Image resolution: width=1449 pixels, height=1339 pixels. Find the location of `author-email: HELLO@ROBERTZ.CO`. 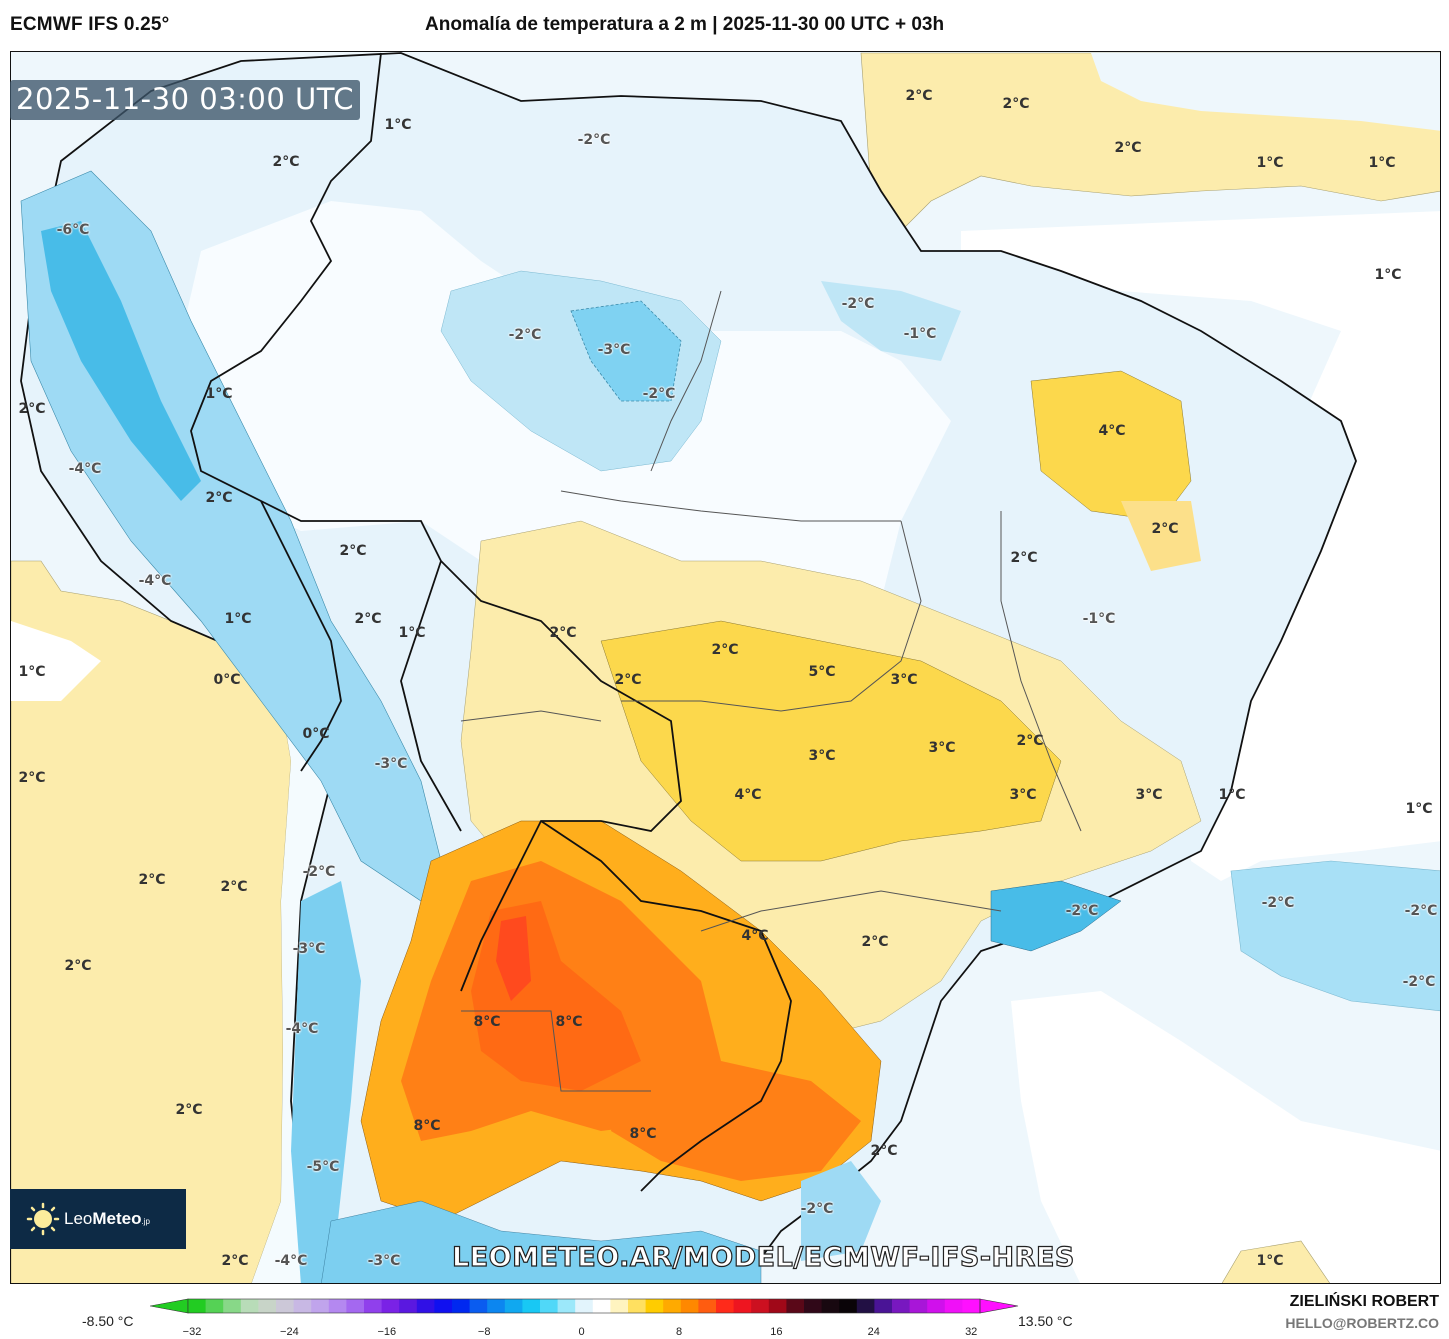

author-email: HELLO@ROBERTZ.CO is located at coordinates (1362, 1323).